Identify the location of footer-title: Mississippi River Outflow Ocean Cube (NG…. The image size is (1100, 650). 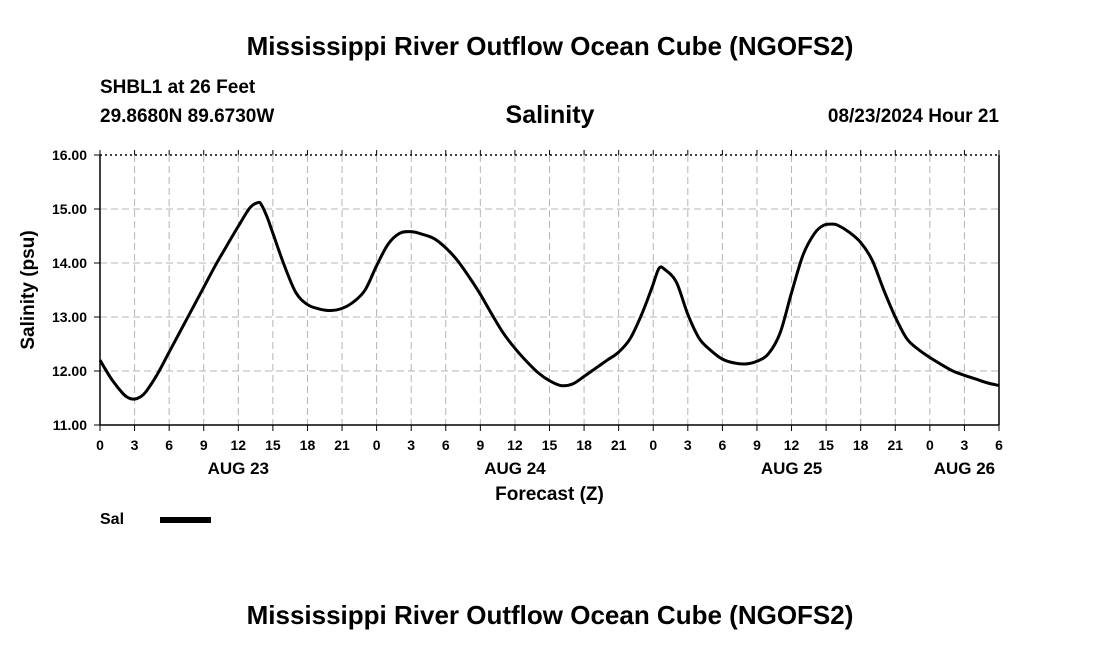
(550, 615).